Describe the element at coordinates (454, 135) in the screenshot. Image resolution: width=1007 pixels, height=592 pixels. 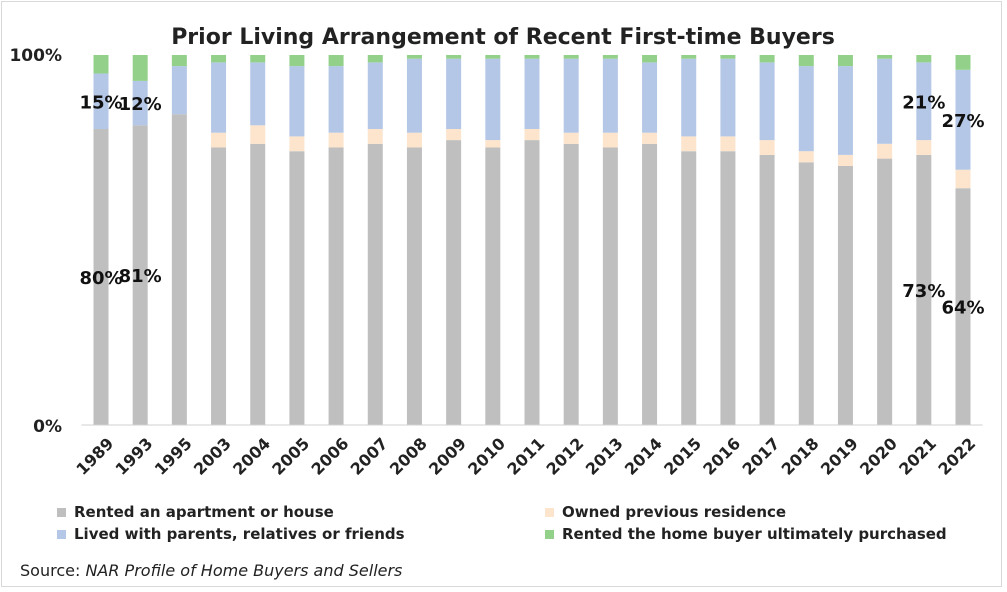
I see `bar-segment-2009-owned-previous-residence` at that location.